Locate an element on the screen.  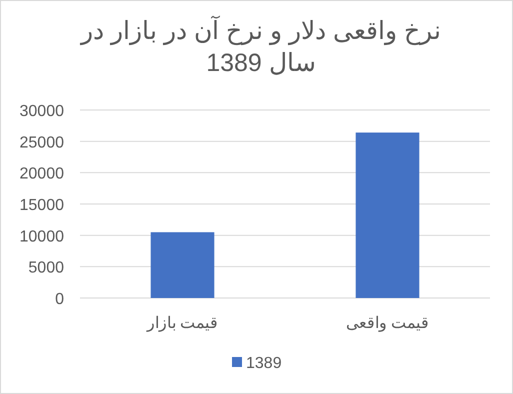
y-tick-label: 0 is located at coordinates (59, 299).